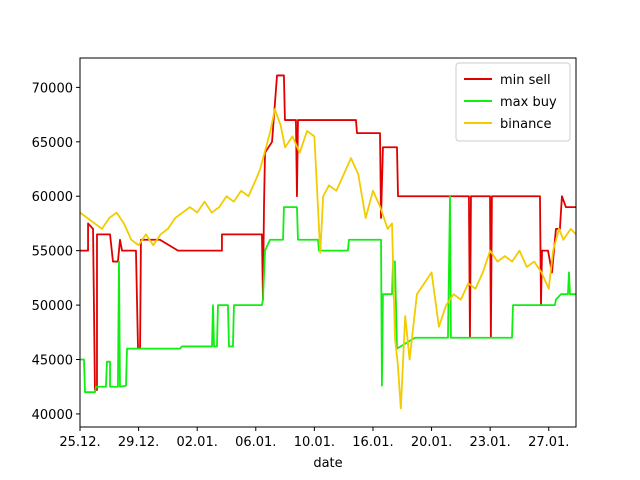 This screenshot has width=640, height=480. I want to click on y-tick-label: 50000, so click(52, 306).